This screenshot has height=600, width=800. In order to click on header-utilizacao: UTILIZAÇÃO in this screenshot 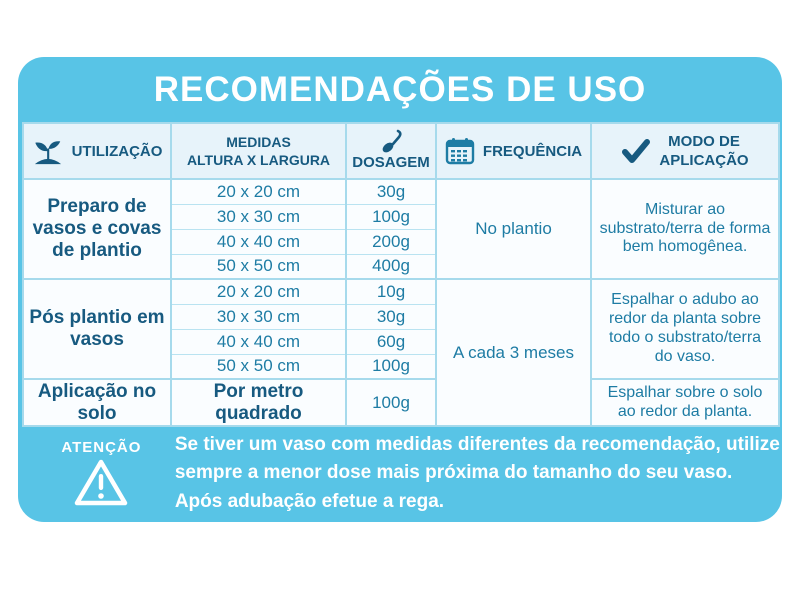, I will do `click(97, 151)`.